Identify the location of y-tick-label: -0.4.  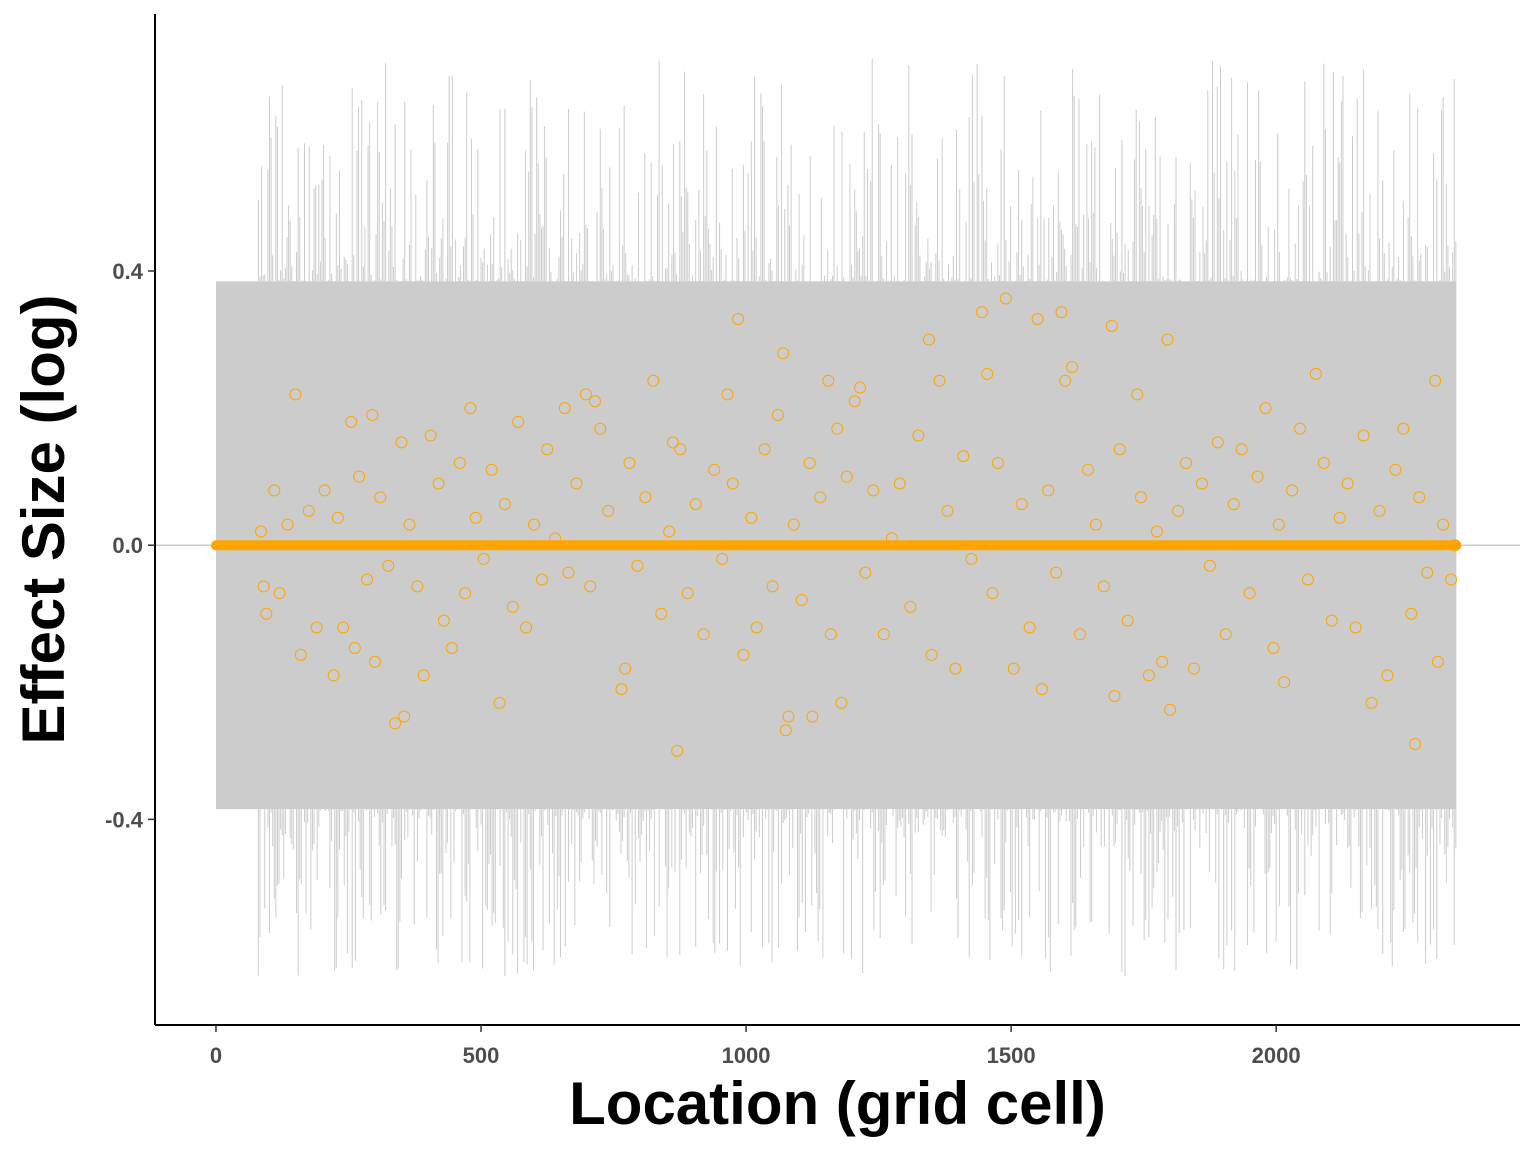
(124, 819).